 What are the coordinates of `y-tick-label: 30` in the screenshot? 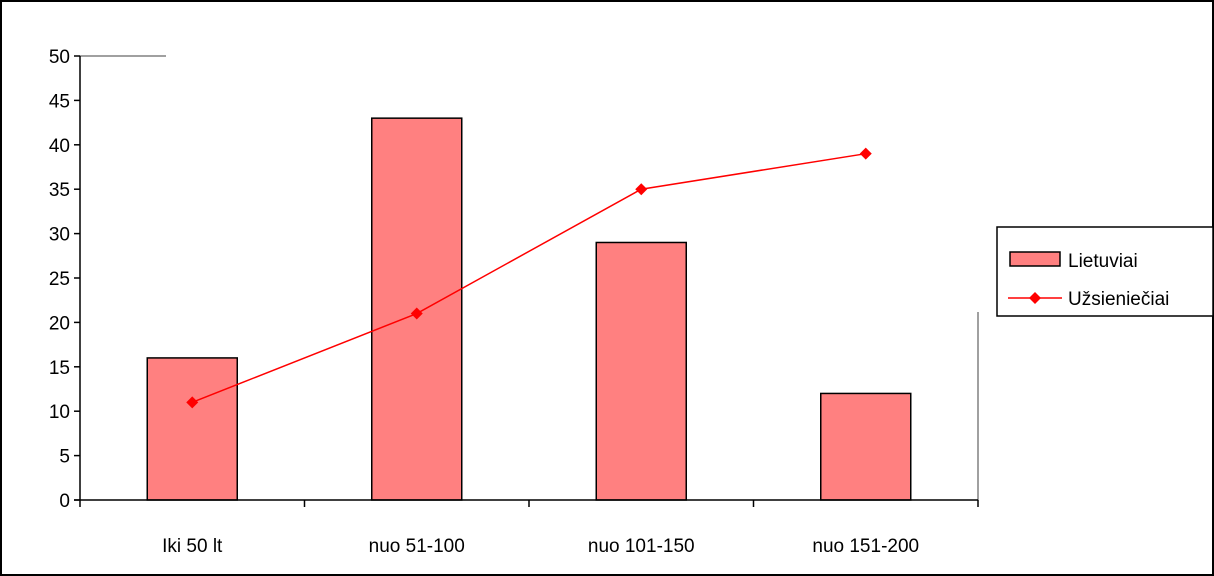 It's located at (59, 235).